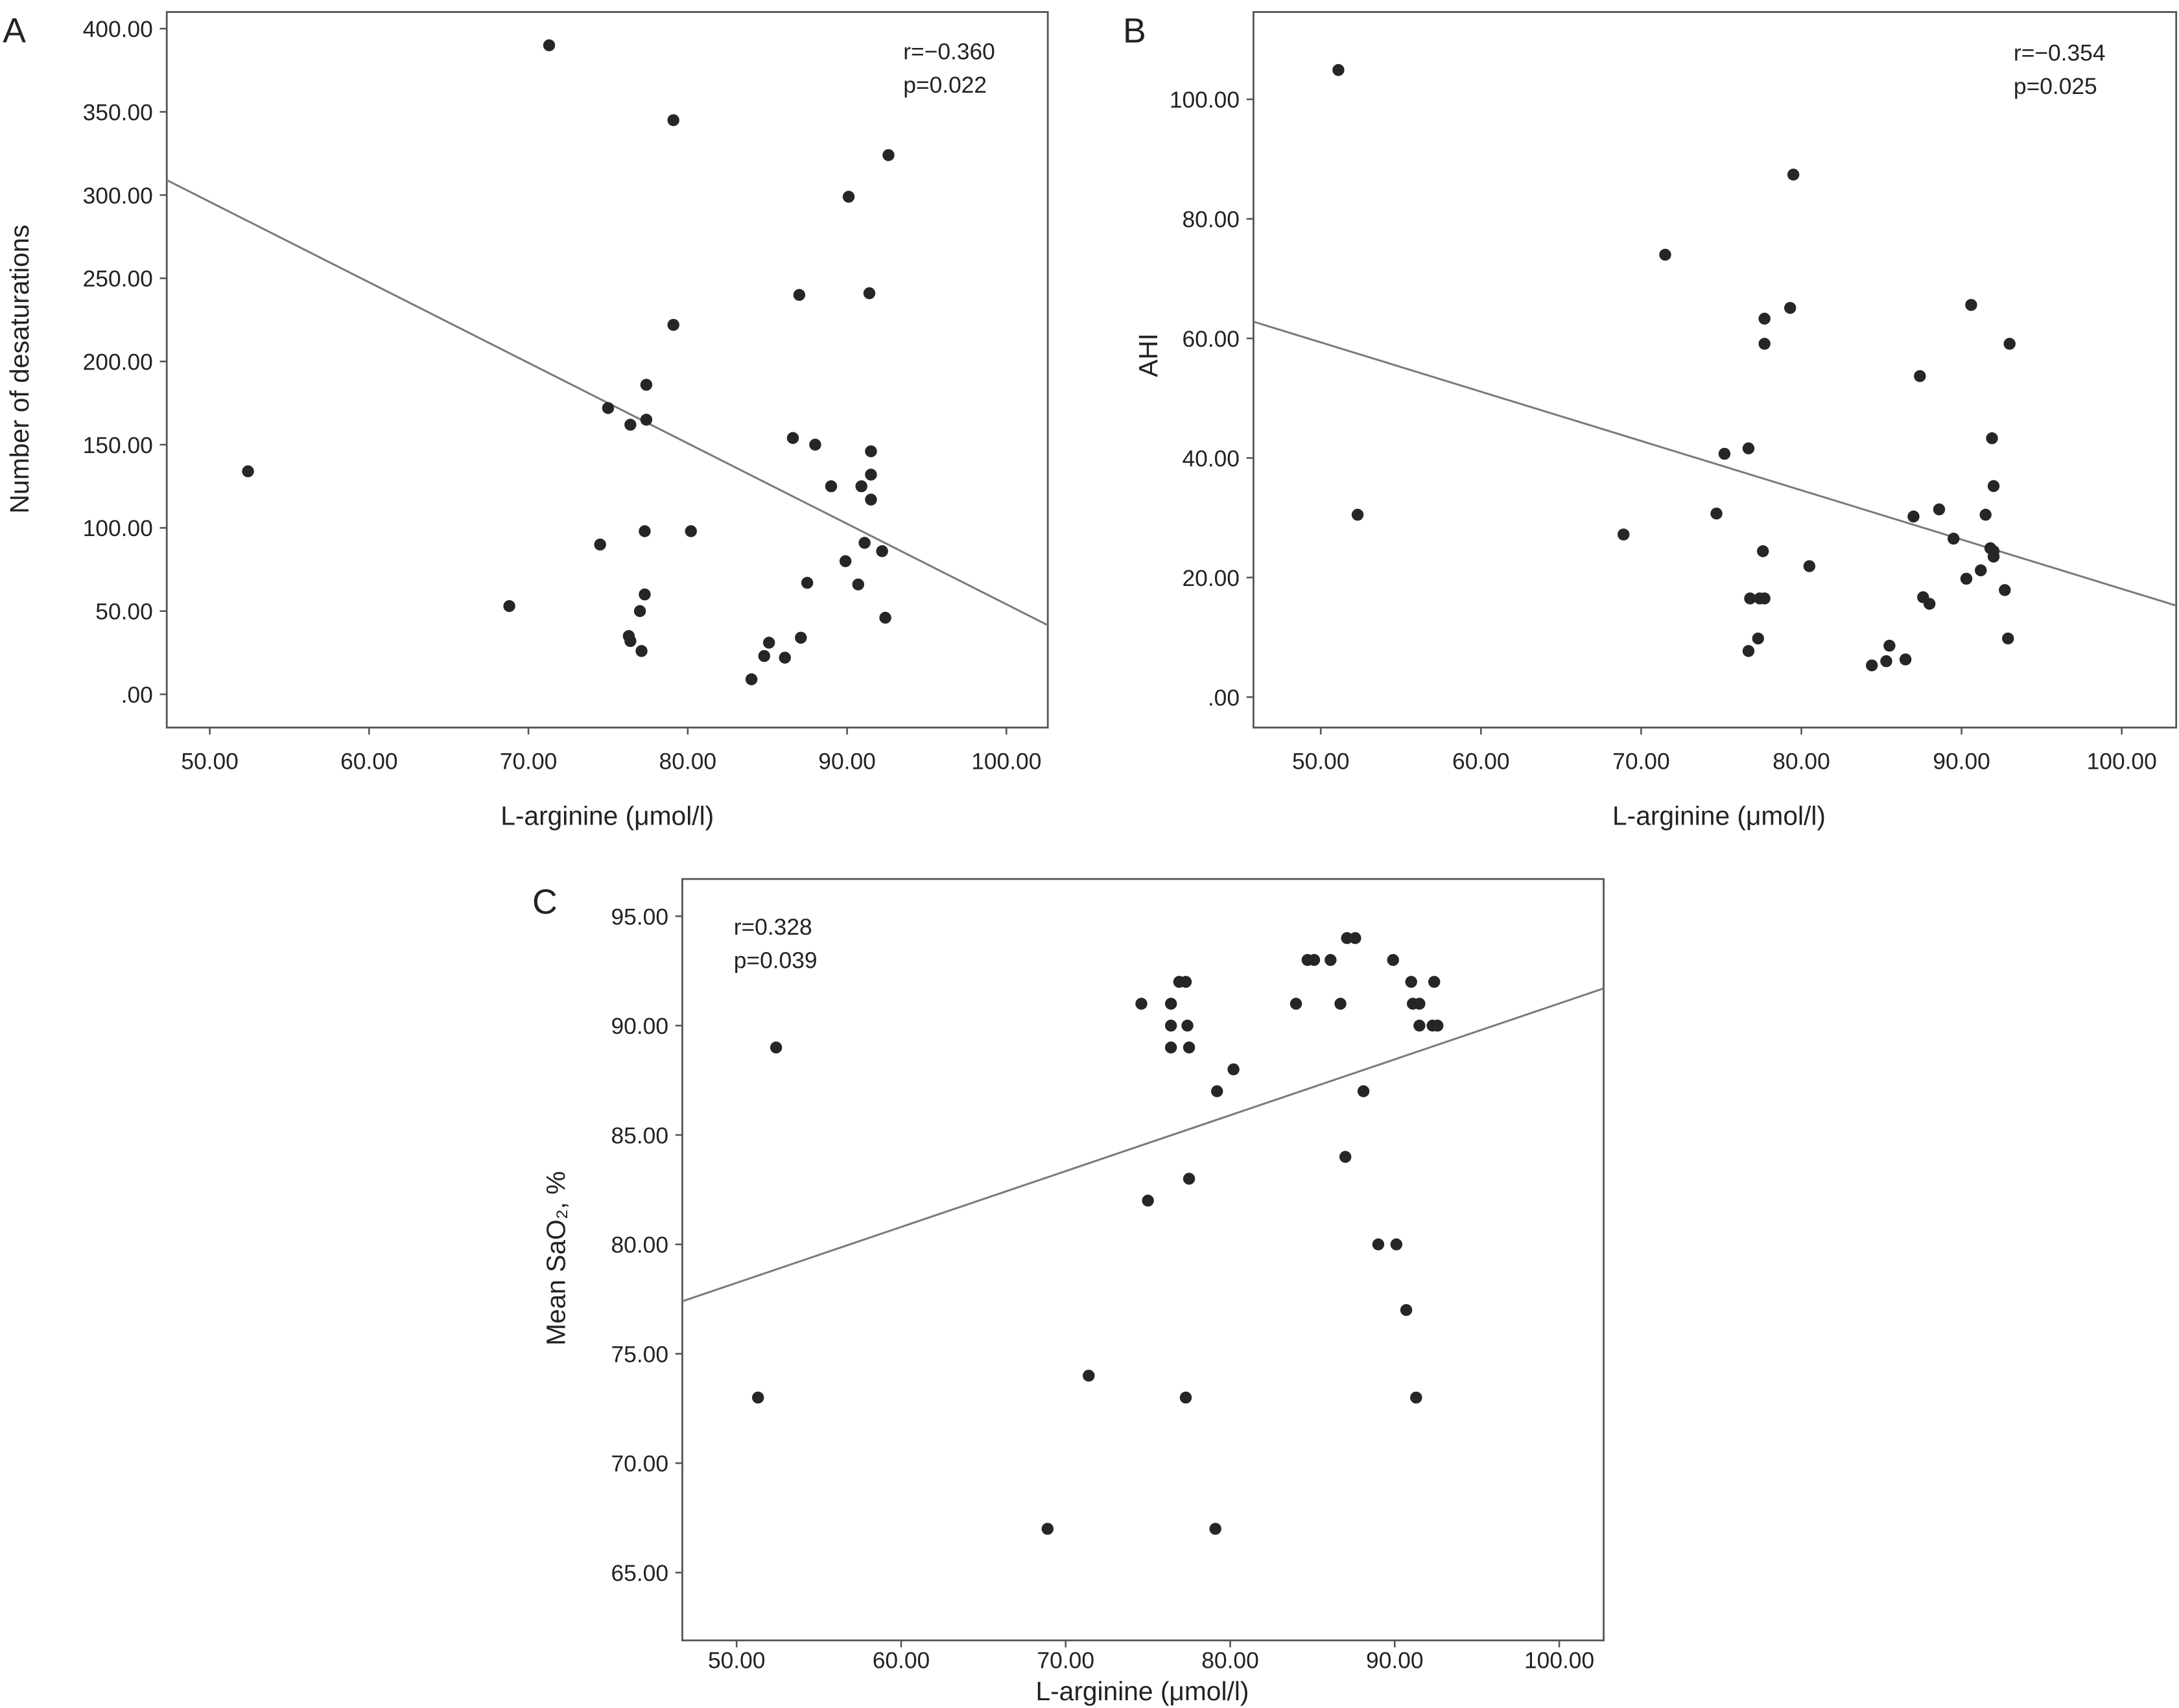 Image resolution: width=2179 pixels, height=1708 pixels. Describe the element at coordinates (124, 612) in the screenshot. I see `y-tick-label: 50.00` at that location.